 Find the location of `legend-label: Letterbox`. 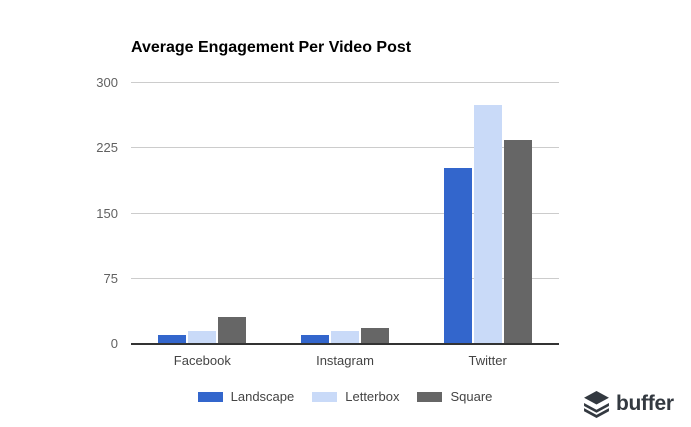

legend-label: Letterbox is located at coordinates (372, 396).